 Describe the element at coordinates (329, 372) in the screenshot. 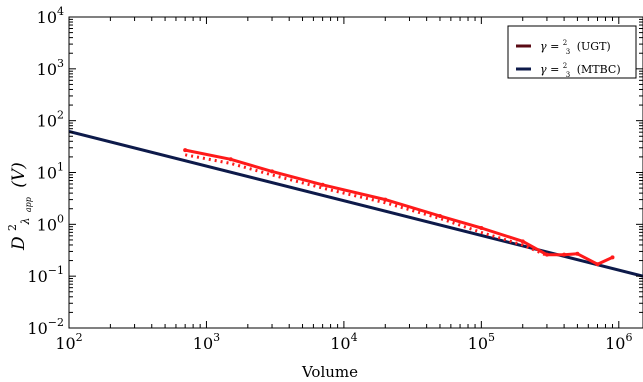

I see `x-axis-label: Volume` at that location.